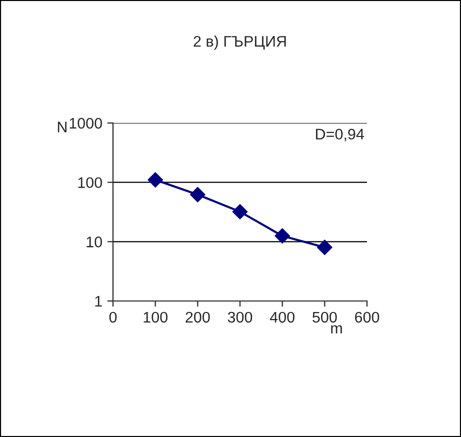  What do you see at coordinates (94, 242) in the screenshot?
I see `y-tick-label: 10` at bounding box center [94, 242].